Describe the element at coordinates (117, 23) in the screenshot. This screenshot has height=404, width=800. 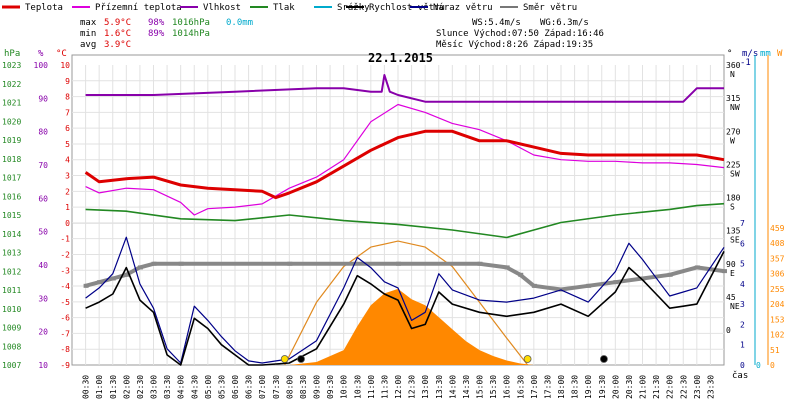
I see `stats-max-temp: 5.9°C` at that location.